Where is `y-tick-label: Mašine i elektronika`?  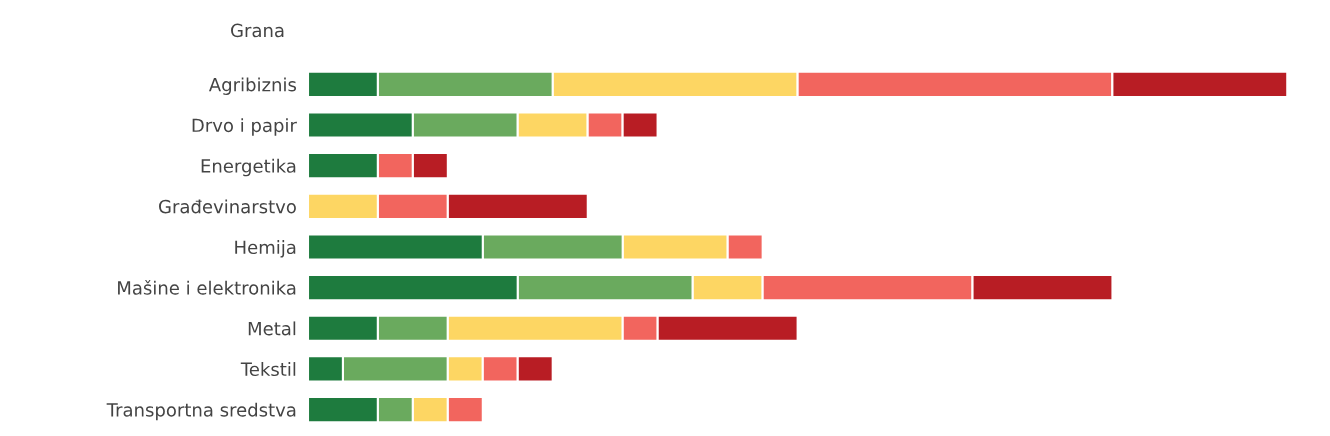
y-tick-label: Mašine i elektronika is located at coordinates (207, 287).